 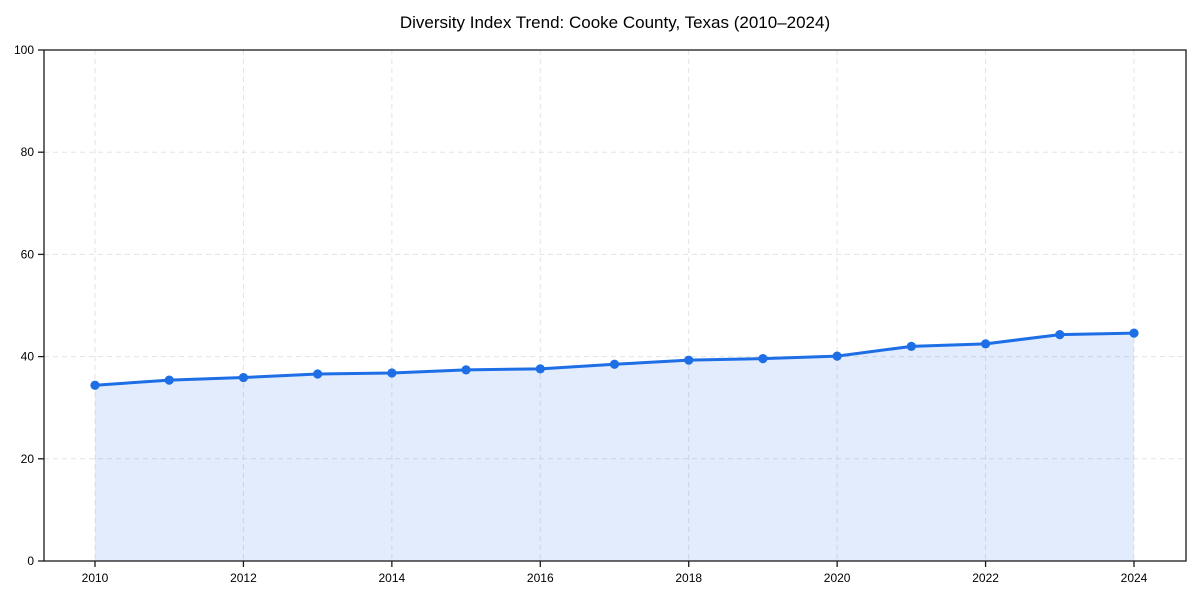 What do you see at coordinates (392, 578) in the screenshot?
I see `x-tick-label: 2014` at bounding box center [392, 578].